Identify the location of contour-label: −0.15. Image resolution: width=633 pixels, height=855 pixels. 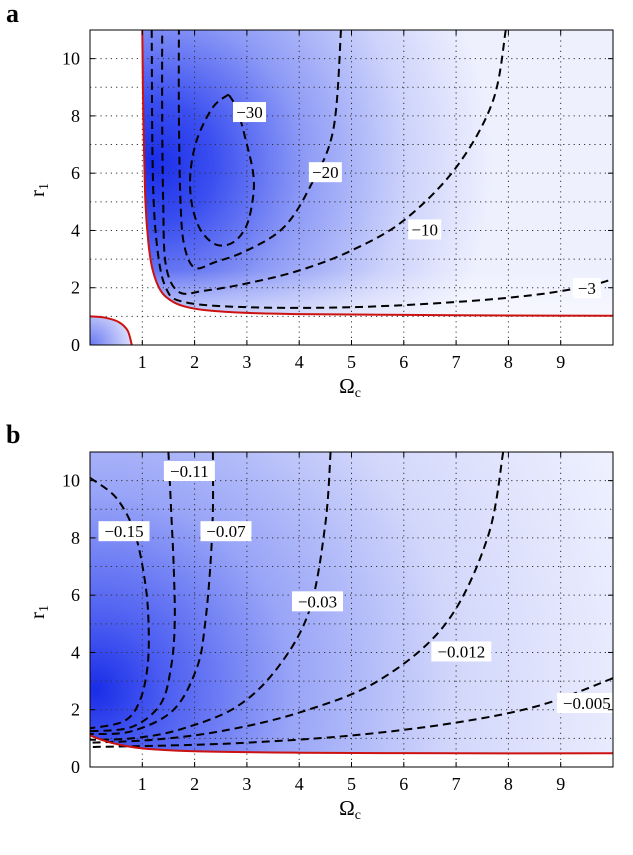
(123, 531).